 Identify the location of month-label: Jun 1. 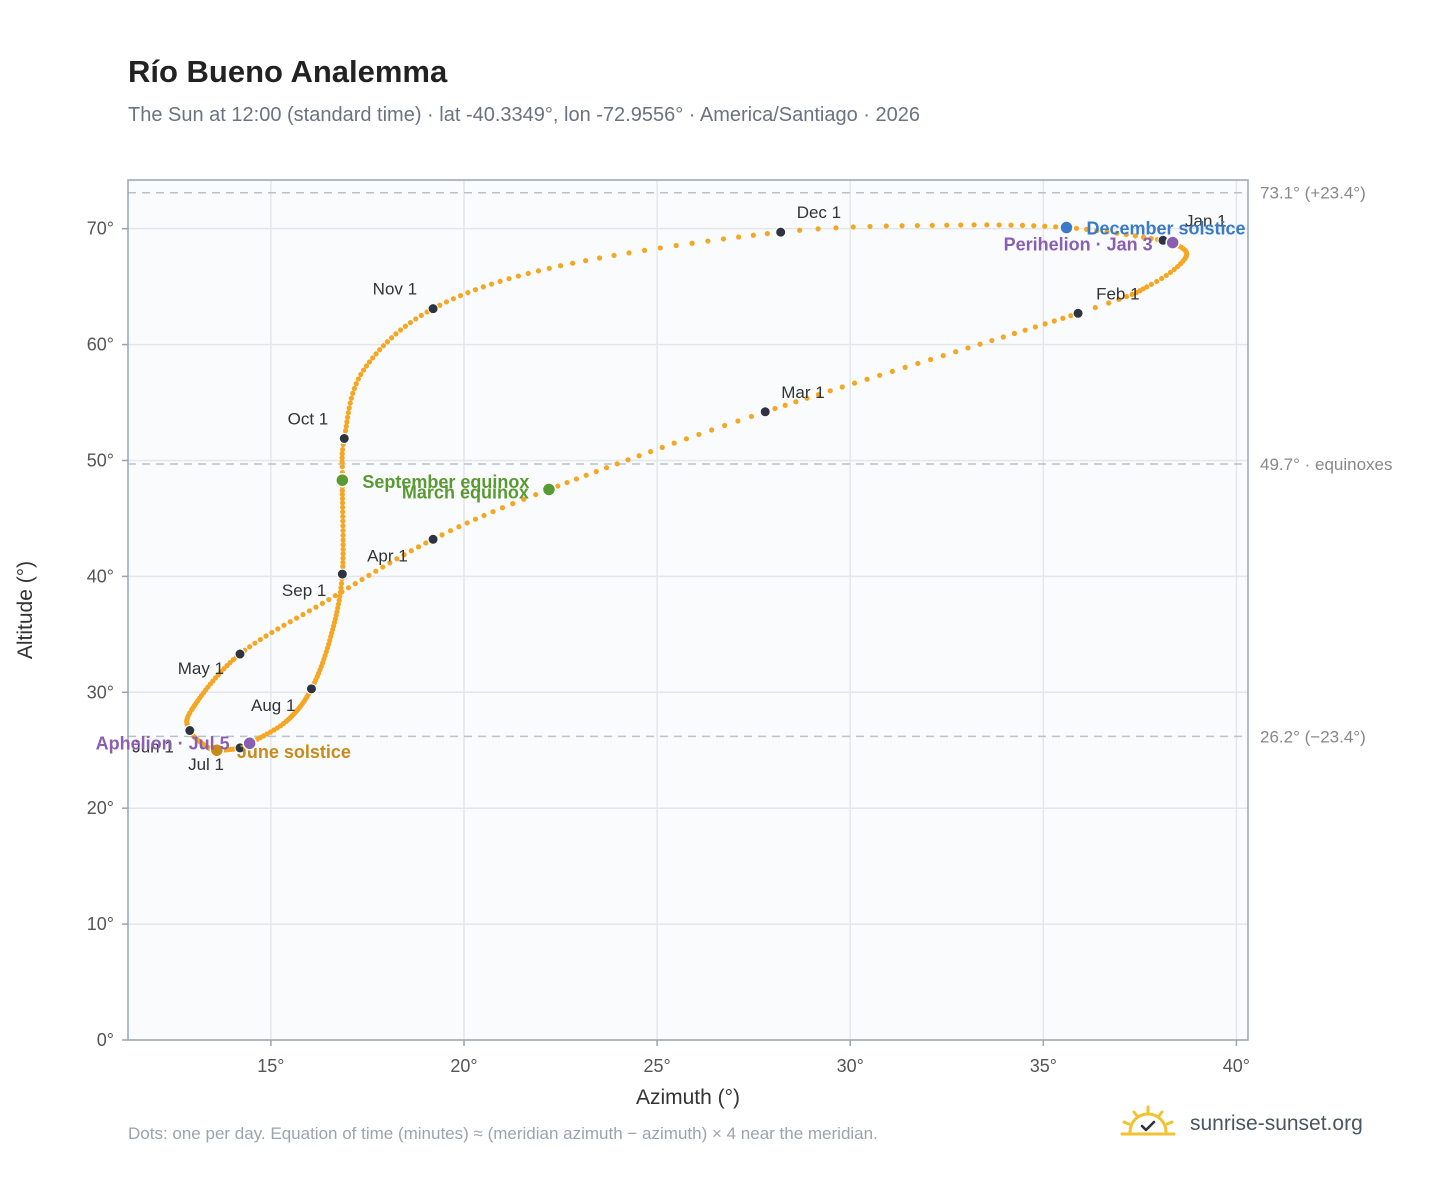
(153, 747).